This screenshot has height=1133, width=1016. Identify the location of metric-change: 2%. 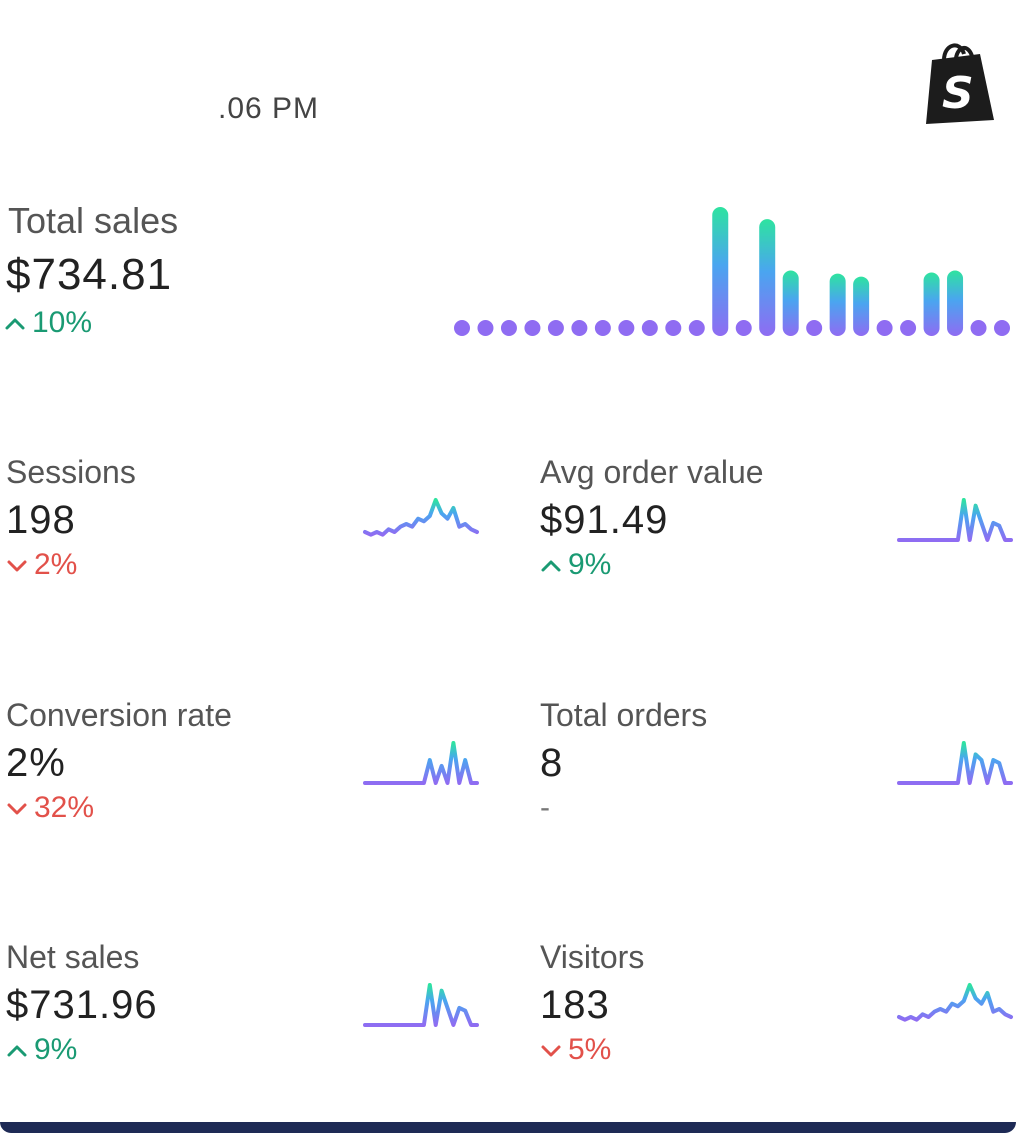
(41, 565).